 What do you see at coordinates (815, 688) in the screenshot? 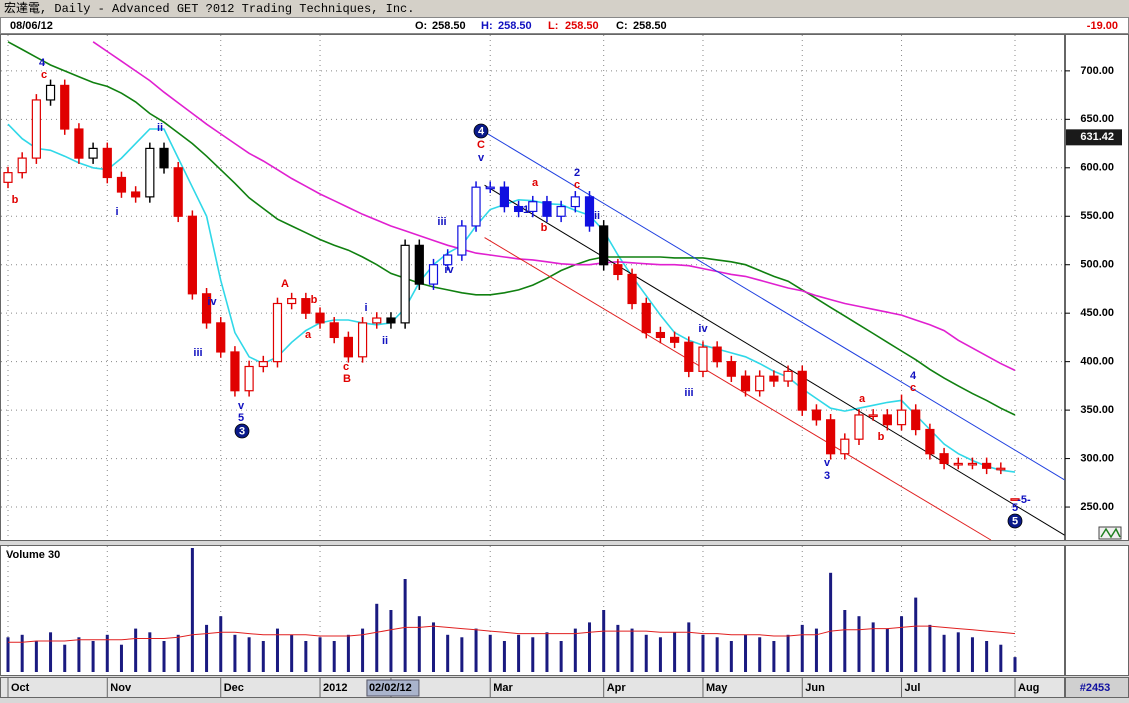
I see `x-tick-label: Jun` at bounding box center [815, 688].